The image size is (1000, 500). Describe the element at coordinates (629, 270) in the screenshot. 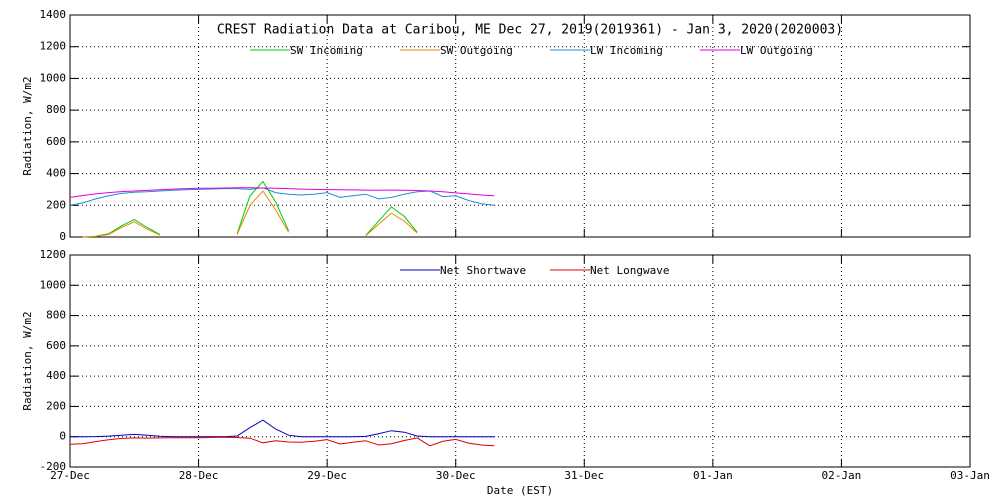

I see `legend-label: Net Longwave` at that location.